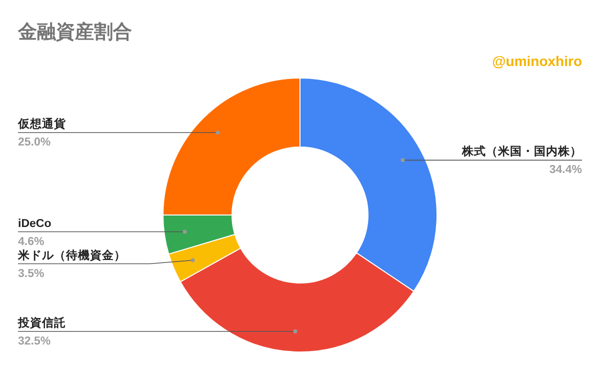 This screenshot has height=371, width=600. Describe the element at coordinates (71, 255) in the screenshot. I see `slice-label: 米ドル（待機資金）` at that location.